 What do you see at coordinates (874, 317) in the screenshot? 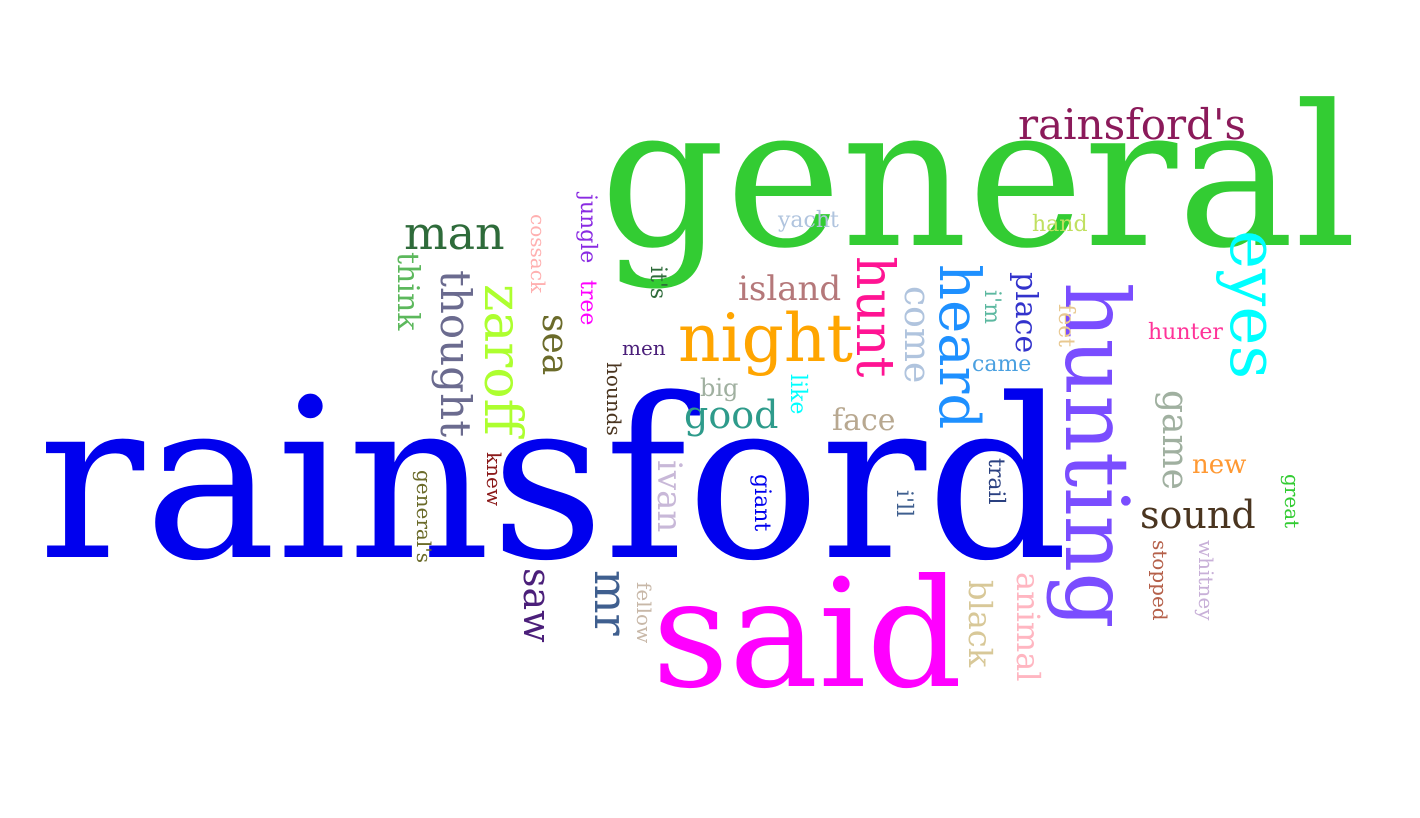
I see `word-hunt: hunt` at bounding box center [874, 317].